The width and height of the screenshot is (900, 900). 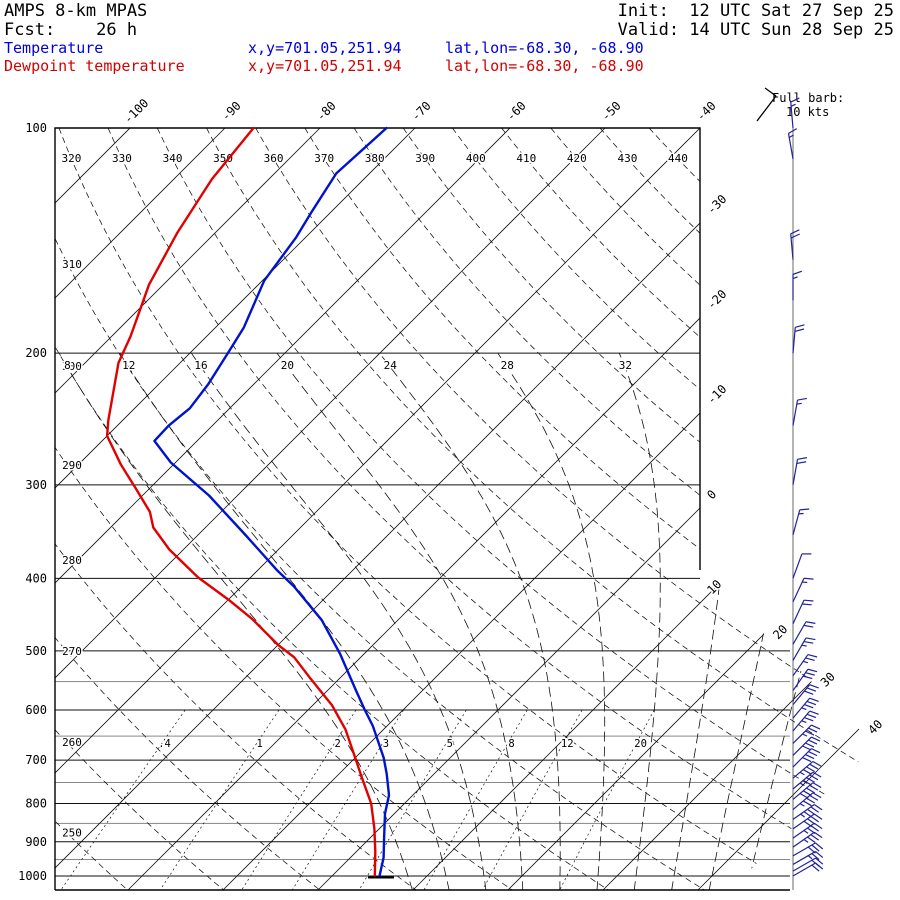 I want to click on svg-text: -80, so click(x=326, y=111).